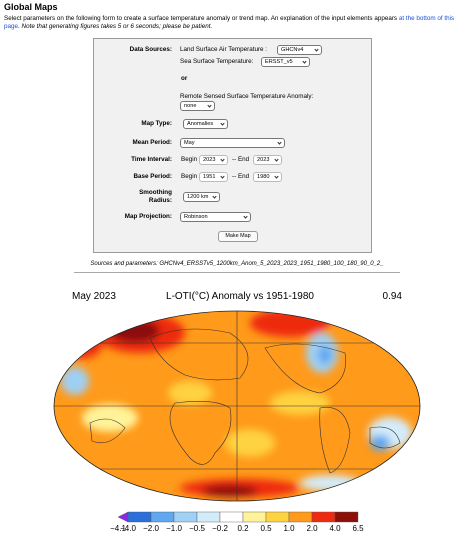 The width and height of the screenshot is (474, 543). I want to click on field-label: Land Surface Air Temperature :, so click(224, 49).